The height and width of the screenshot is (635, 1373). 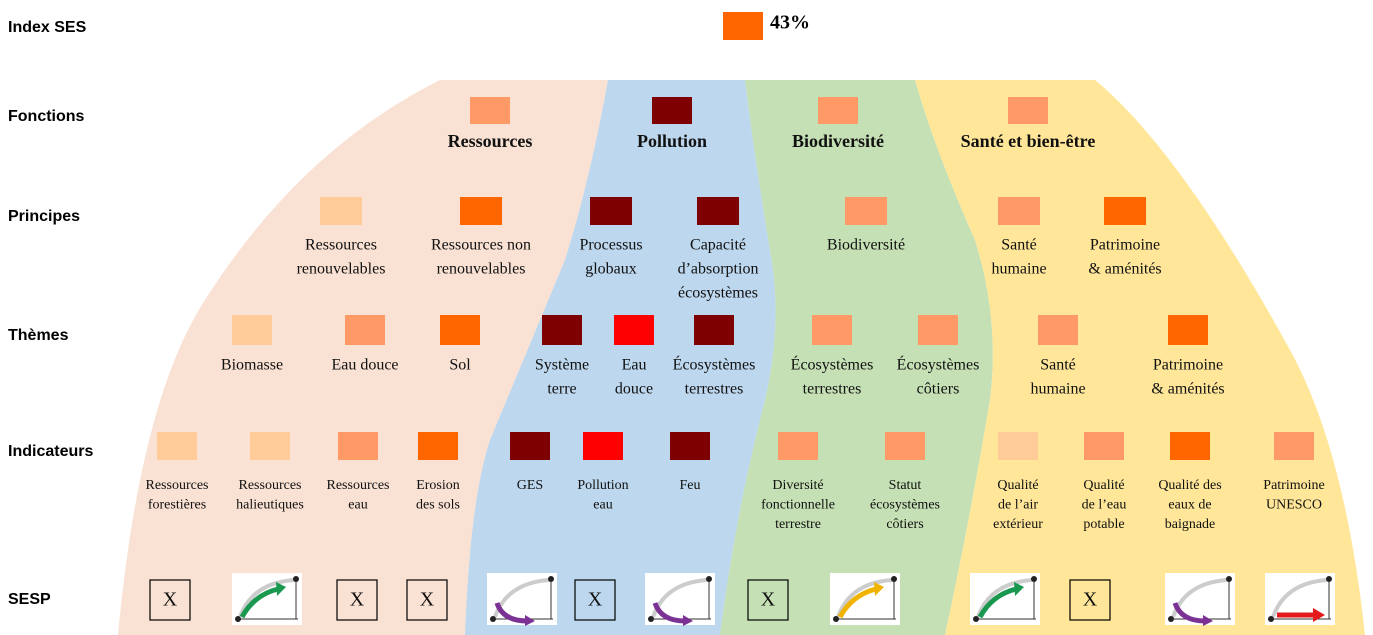 I want to click on item-label: Santé et bien-être, so click(x=1028, y=141).